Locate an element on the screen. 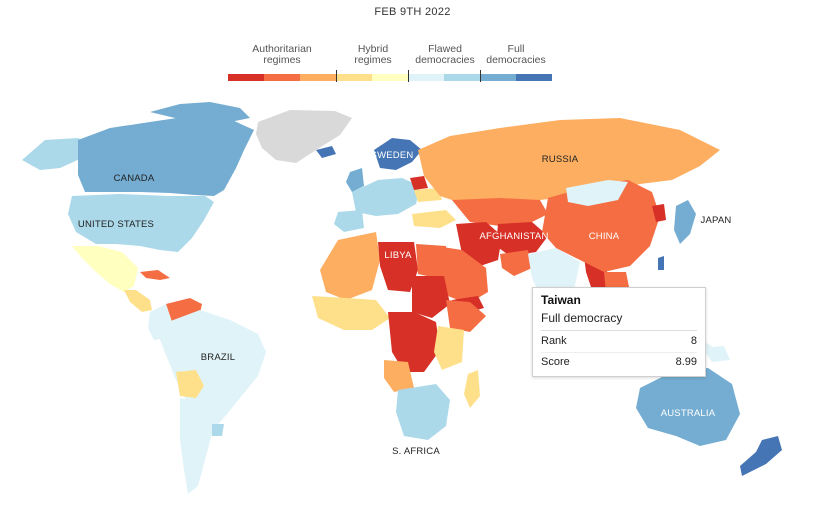 The height and width of the screenshot is (522, 825). country-western-europe is located at coordinates (386, 197).